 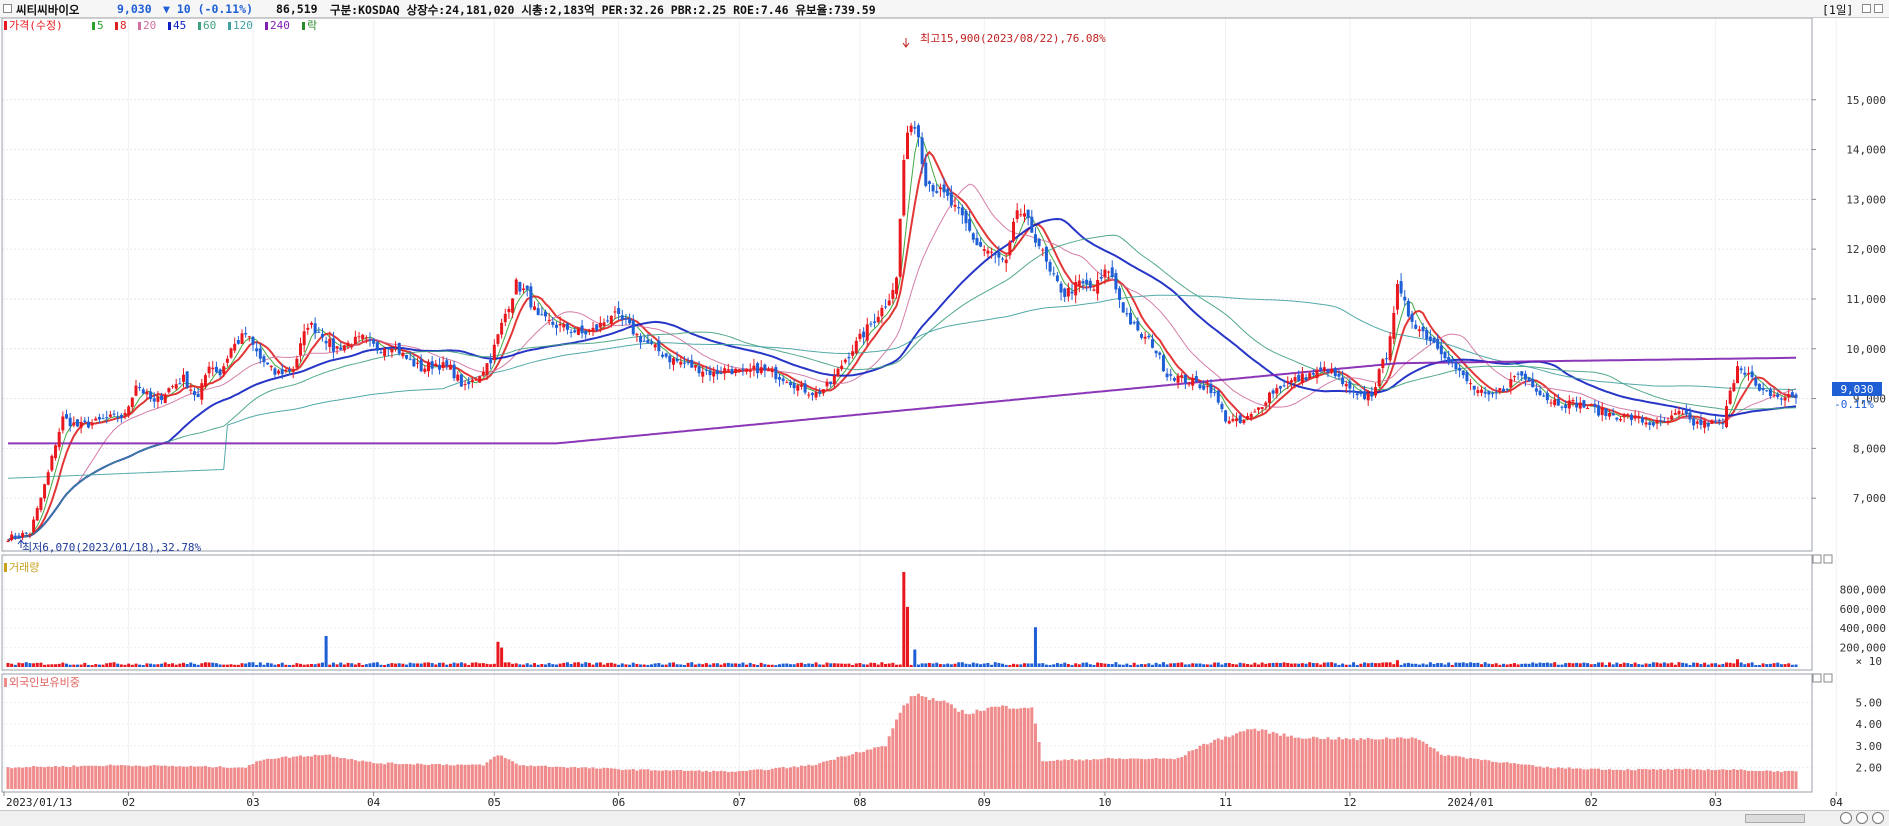 What do you see at coordinates (1846, 818) in the screenshot?
I see `zoom-out-icon` at bounding box center [1846, 818].